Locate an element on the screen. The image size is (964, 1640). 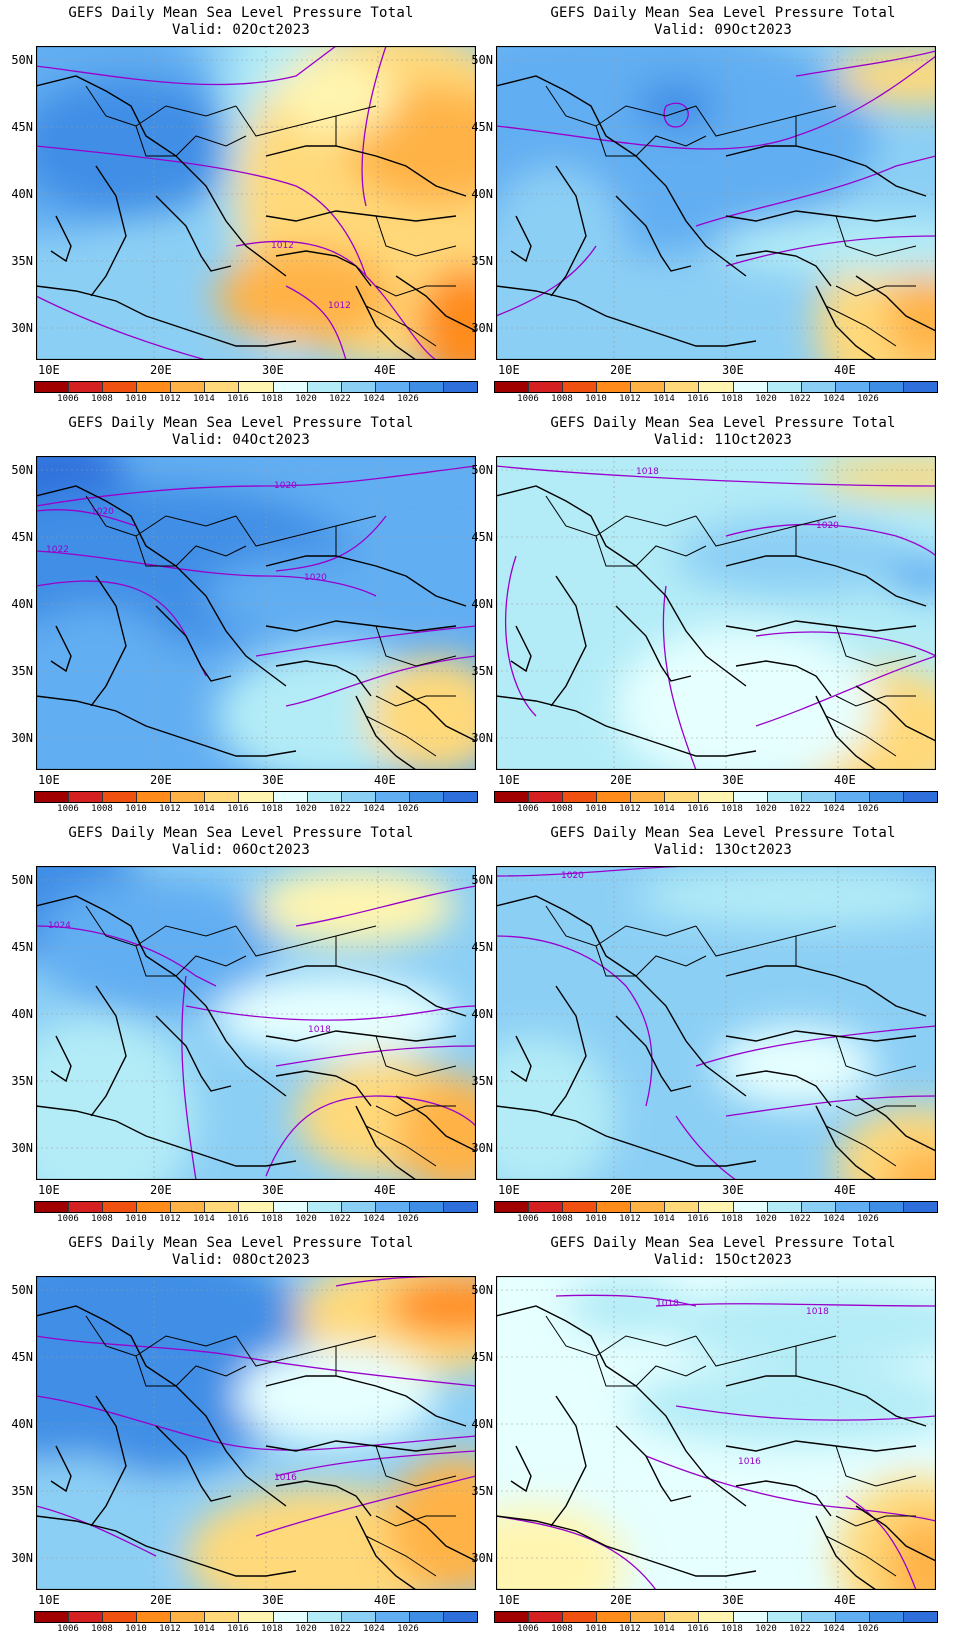
isobar-label: 1020 is located at coordinates (827, 526).